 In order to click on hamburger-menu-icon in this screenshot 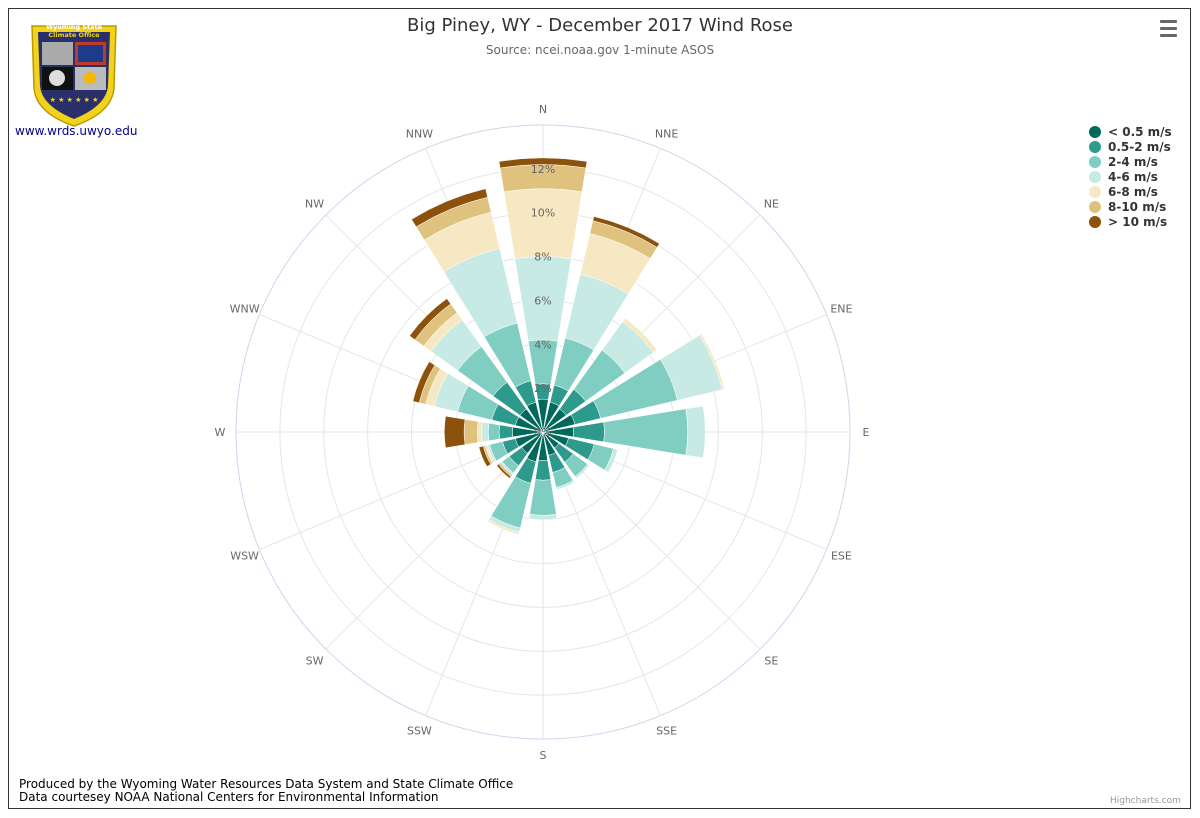, I will do `click(1168, 21)`.